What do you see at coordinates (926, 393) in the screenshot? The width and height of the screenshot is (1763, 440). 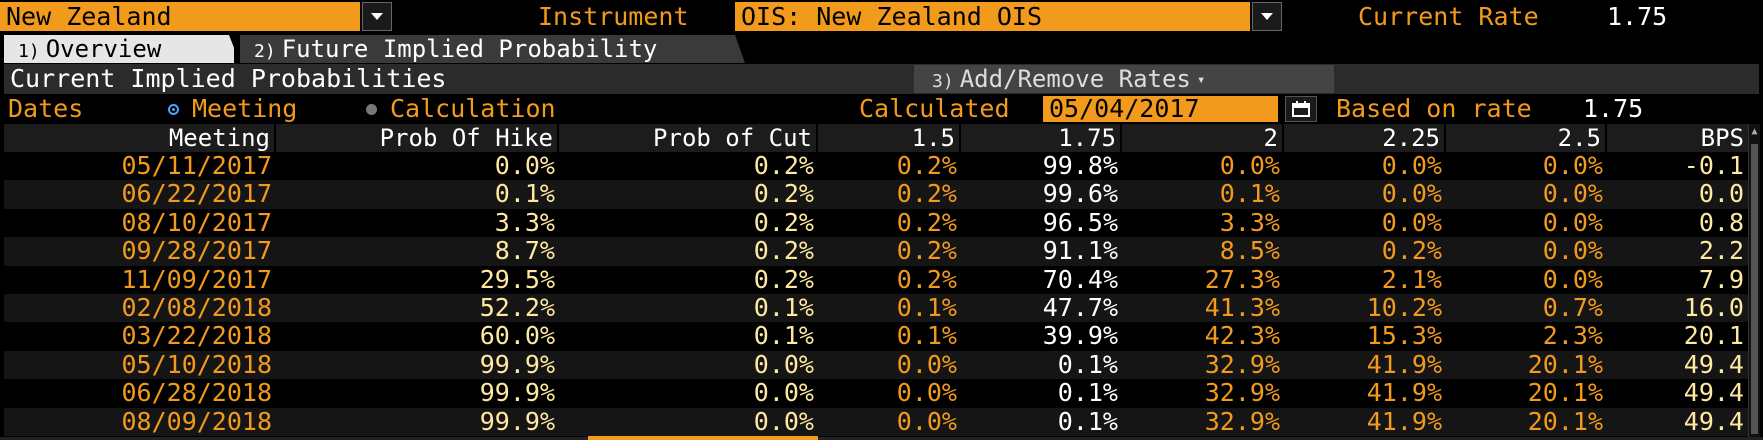 I see `cell-rate-1-5: 0.0%` at bounding box center [926, 393].